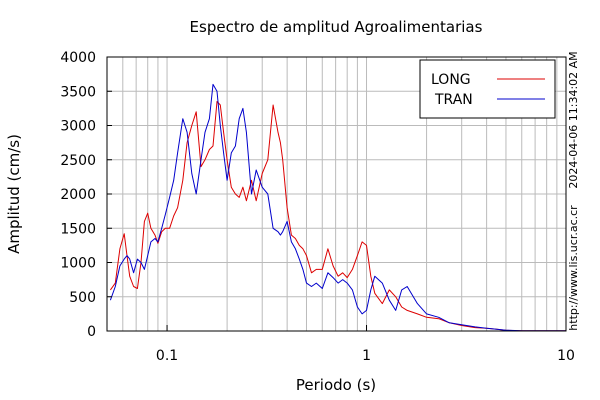  Describe the element at coordinates (78, 58) in the screenshot. I see `y-tick-label: 4000` at that location.